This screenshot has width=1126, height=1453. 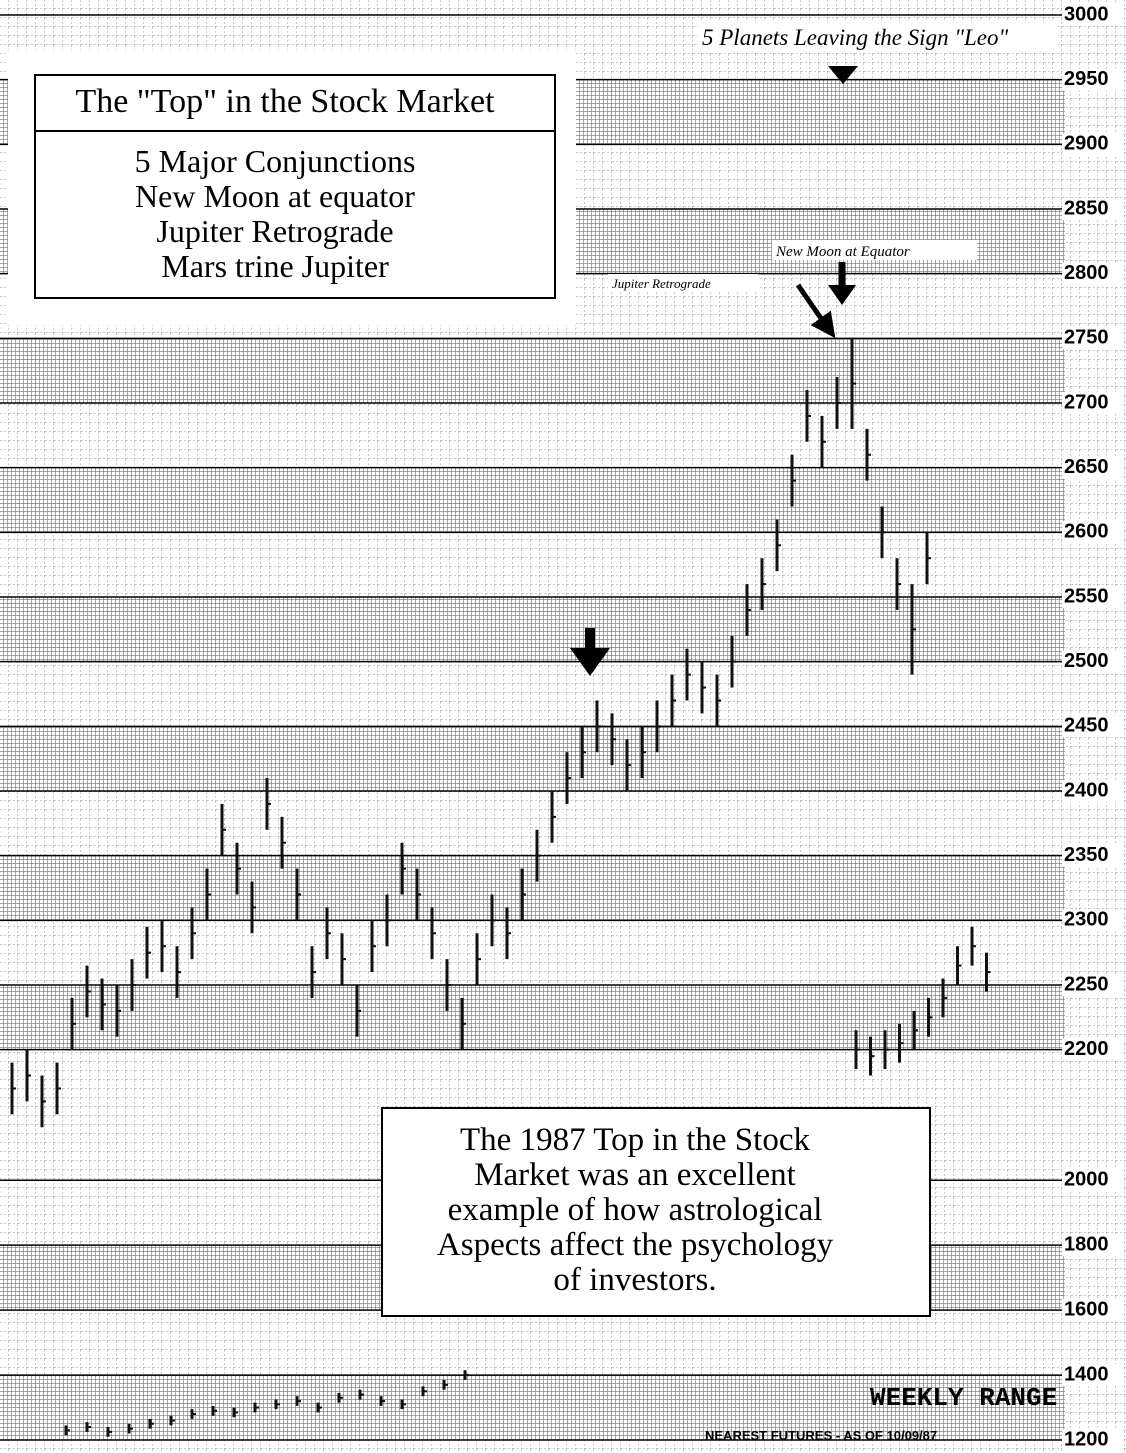 What do you see at coordinates (842, 252) in the screenshot?
I see `annotation: New Moon at Equator` at bounding box center [842, 252].